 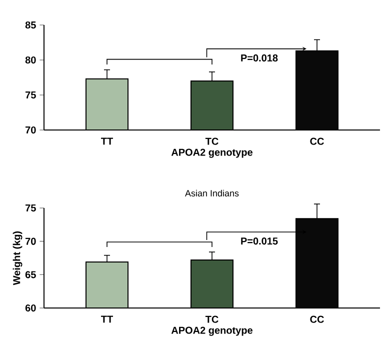 I want to click on y-tick-label: 60, so click(x=30, y=308).